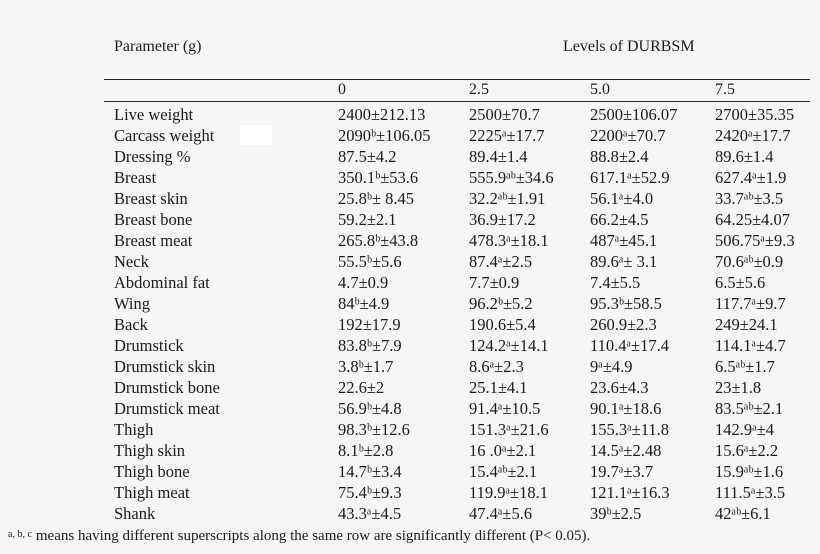  Describe the element at coordinates (370, 492) in the screenshot. I see `cell: 75.4ᵇ±9.3` at that location.